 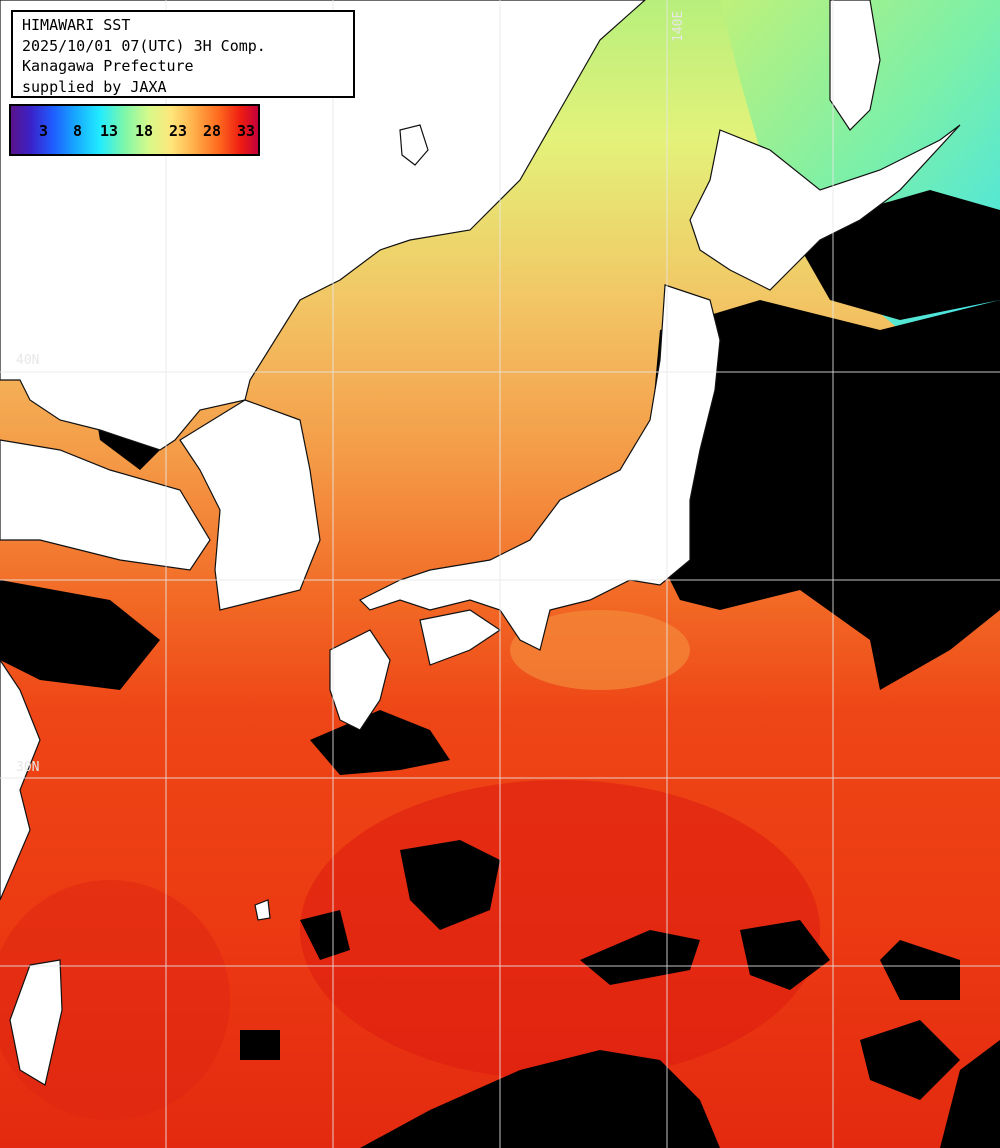 What do you see at coordinates (262, 910) in the screenshot?
I see `land-okinawa` at bounding box center [262, 910].